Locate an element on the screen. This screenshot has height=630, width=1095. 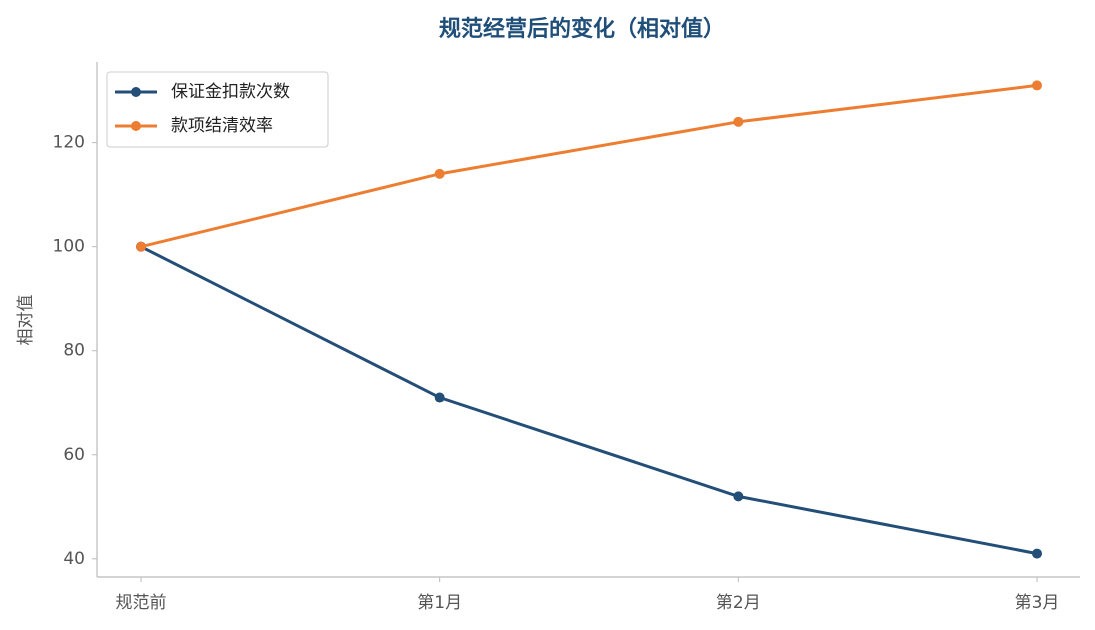
x-tick-label: 第1月 is located at coordinates (439, 603).